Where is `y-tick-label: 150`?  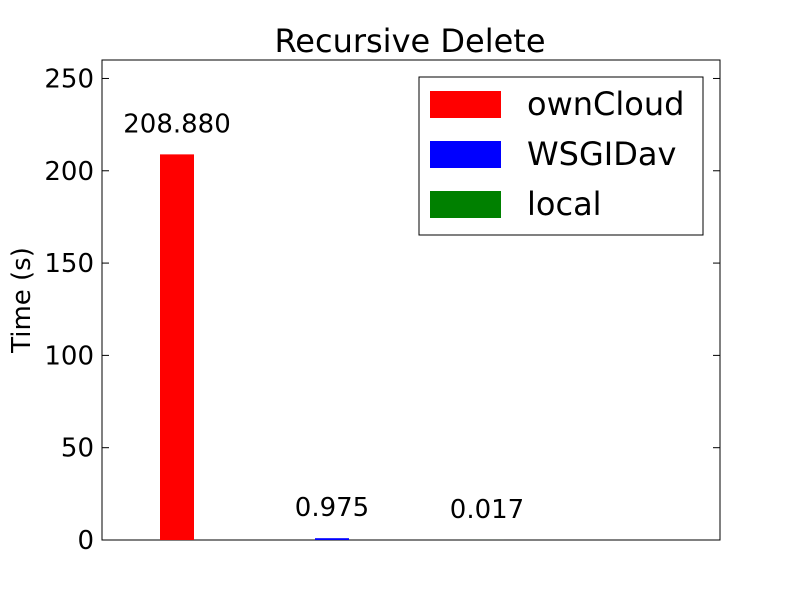 y-tick-label: 150 is located at coordinates (69, 264).